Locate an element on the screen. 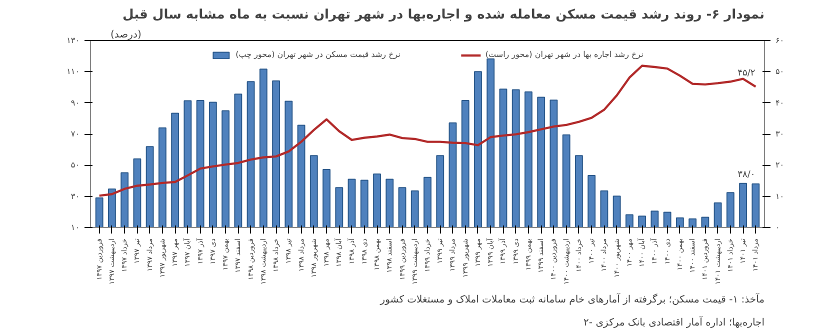  y2-tick-label: ۴۰ is located at coordinates (780, 103).